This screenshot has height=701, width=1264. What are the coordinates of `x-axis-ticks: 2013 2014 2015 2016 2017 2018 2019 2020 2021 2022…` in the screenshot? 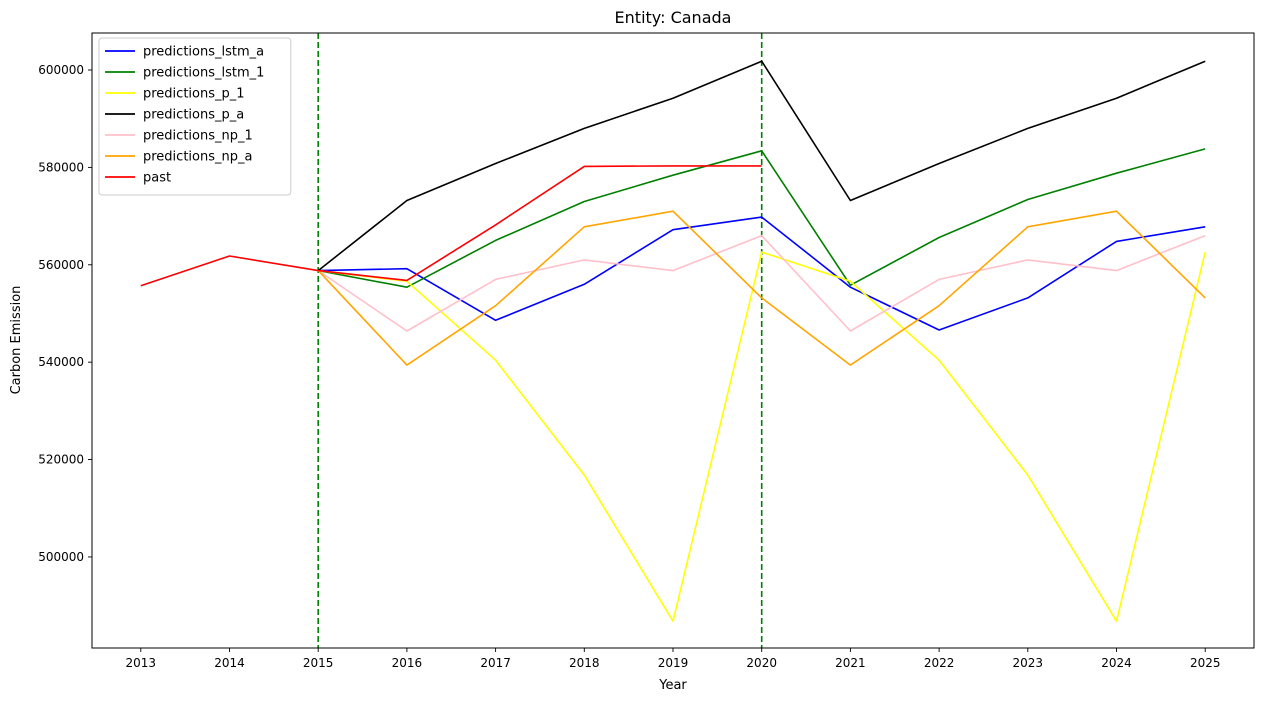 It's located at (673, 659).